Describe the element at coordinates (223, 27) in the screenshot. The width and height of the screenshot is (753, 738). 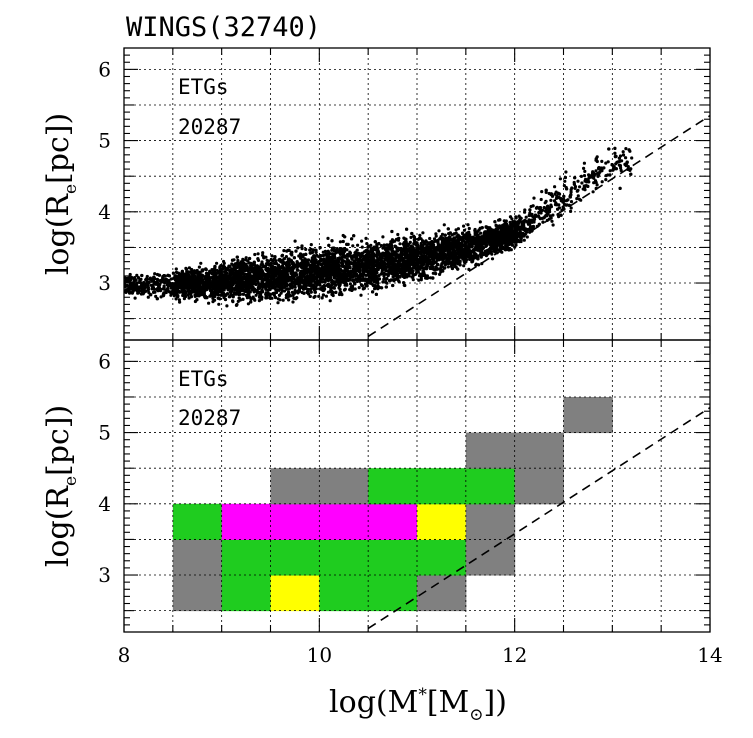
I see `chart-title: WINGS(32740)` at that location.